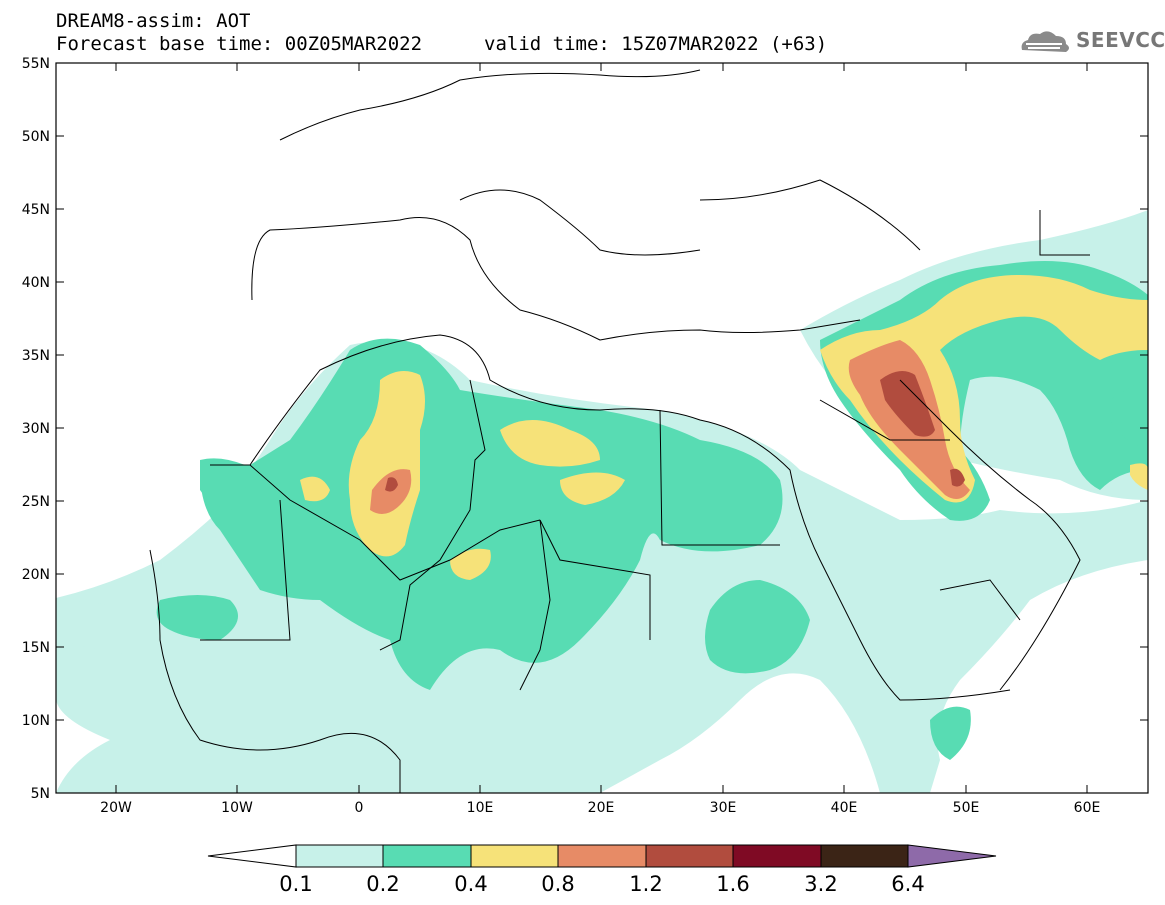  I want to click on lat-label-5n: 5N, so click(40, 794).